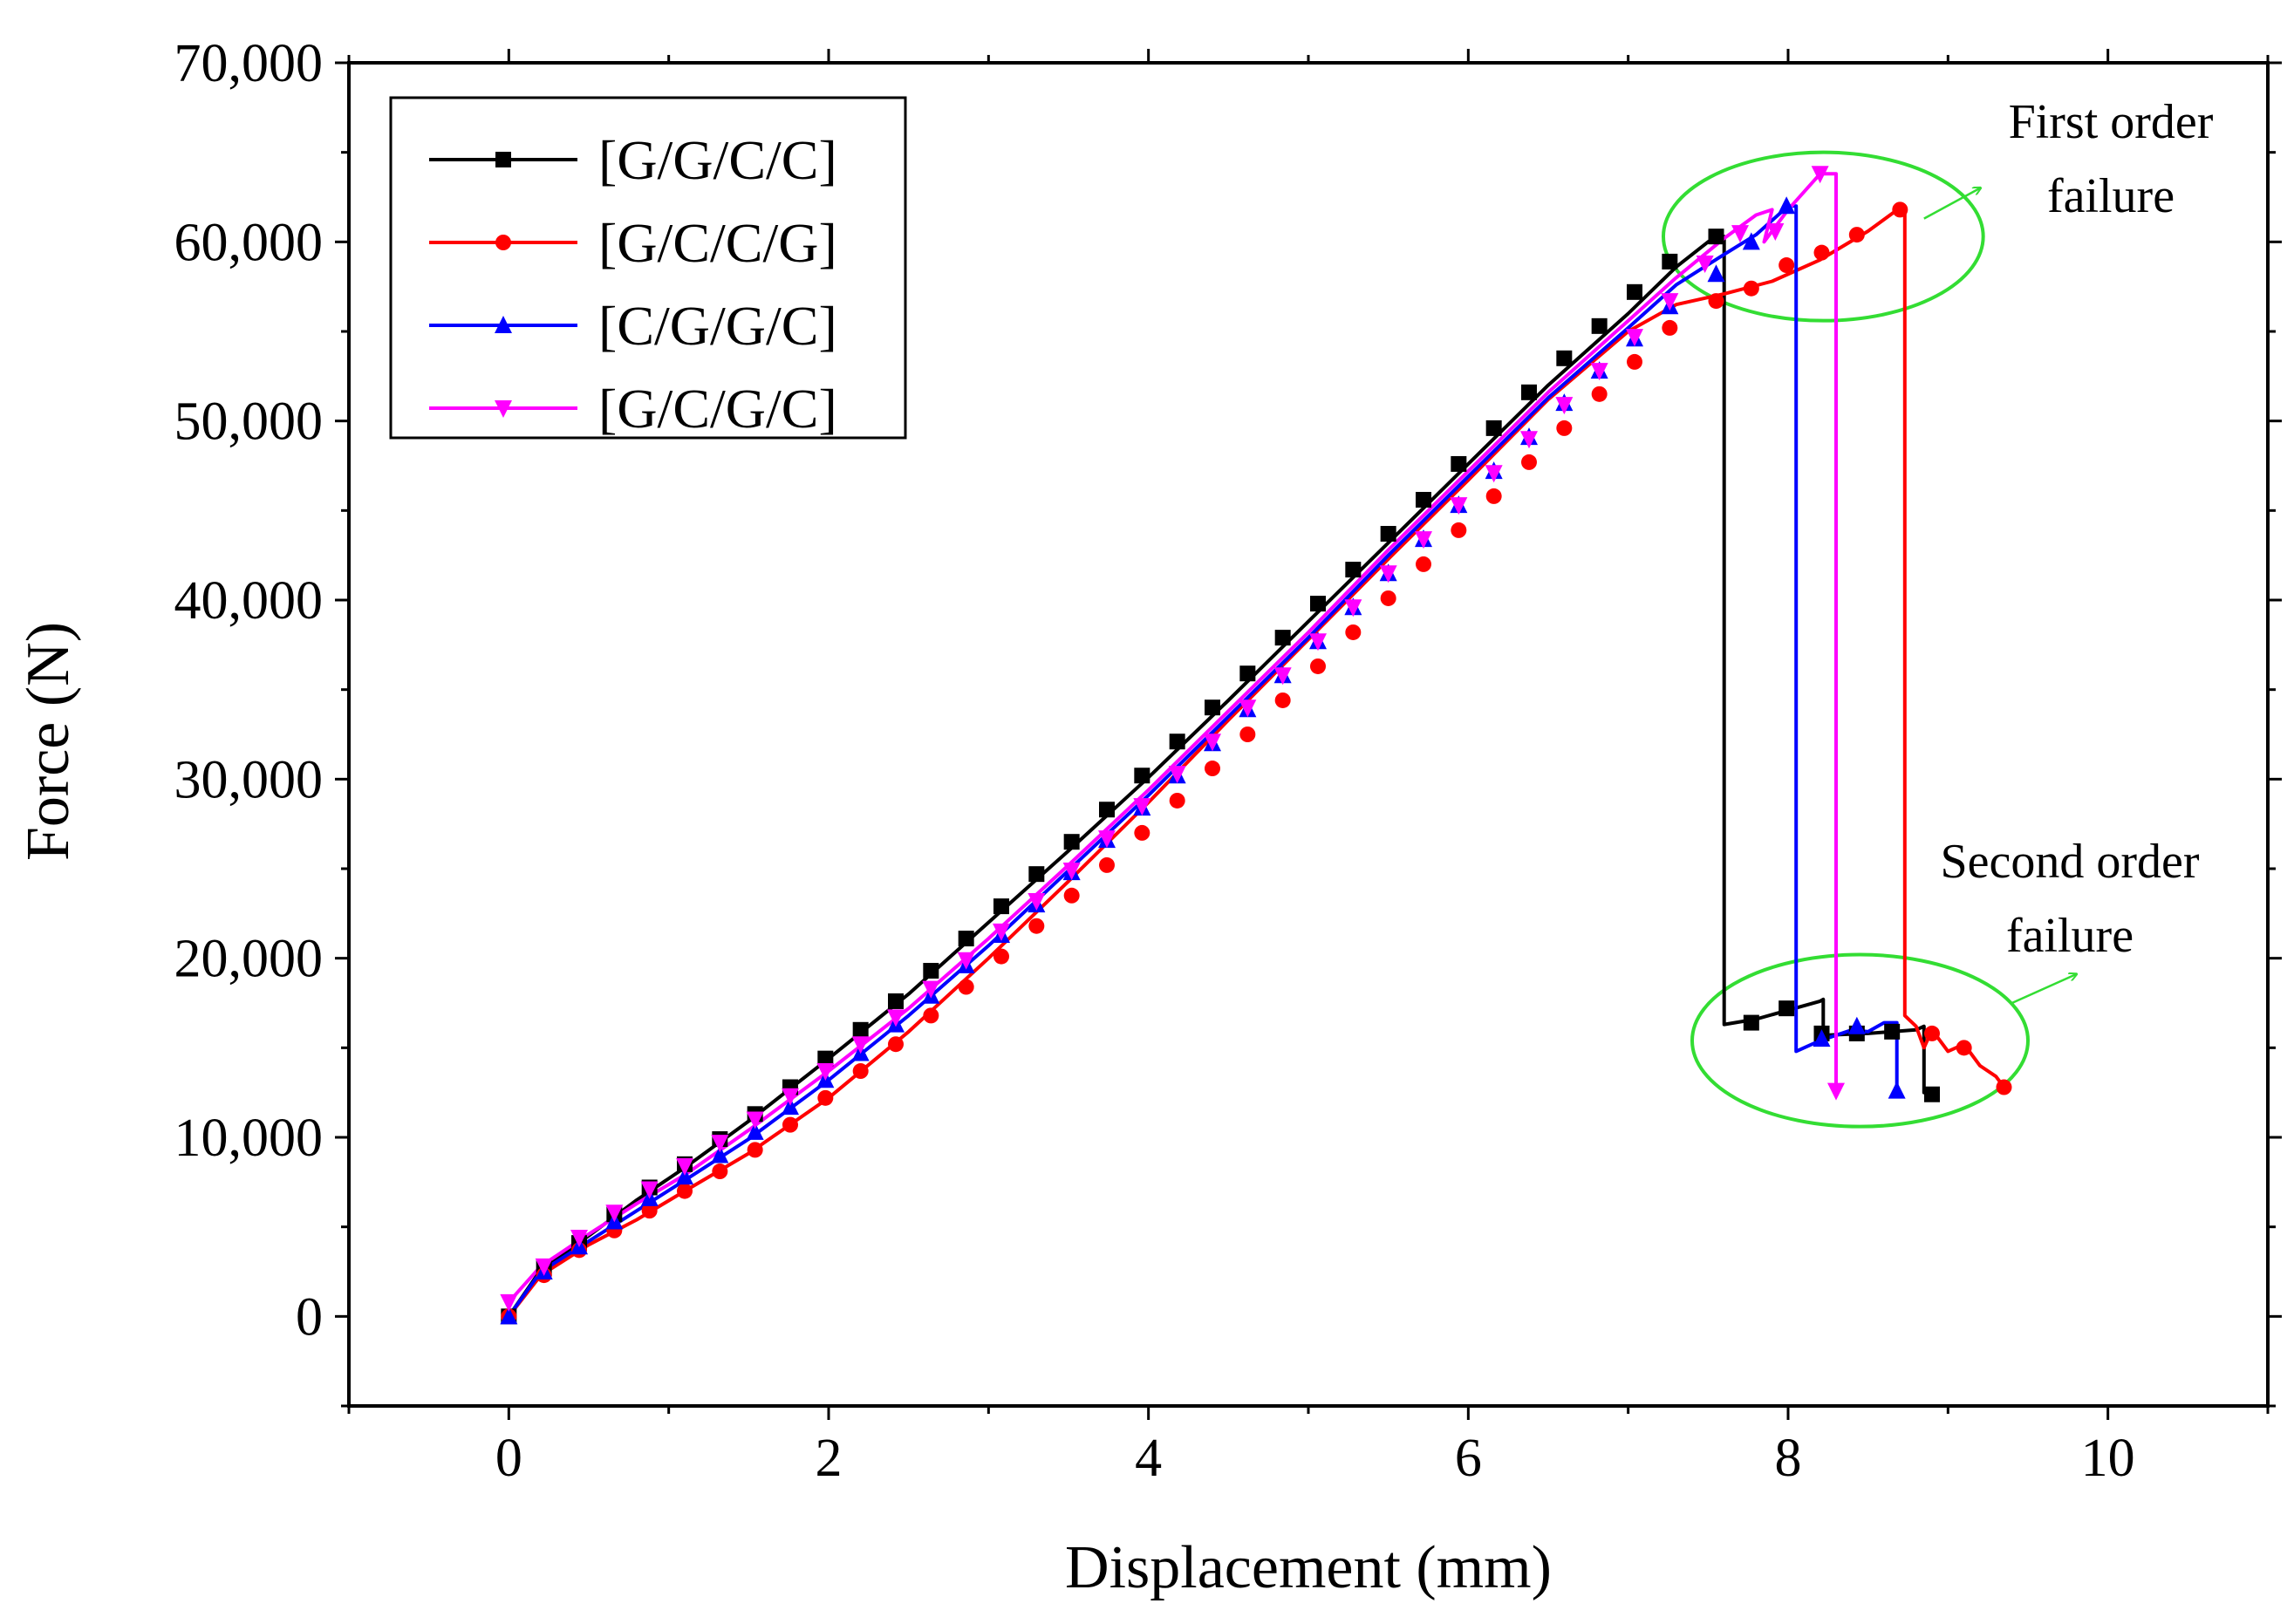  What do you see at coordinates (249, 959) in the screenshot?
I see `y-tick-label: 20,000` at bounding box center [249, 959].